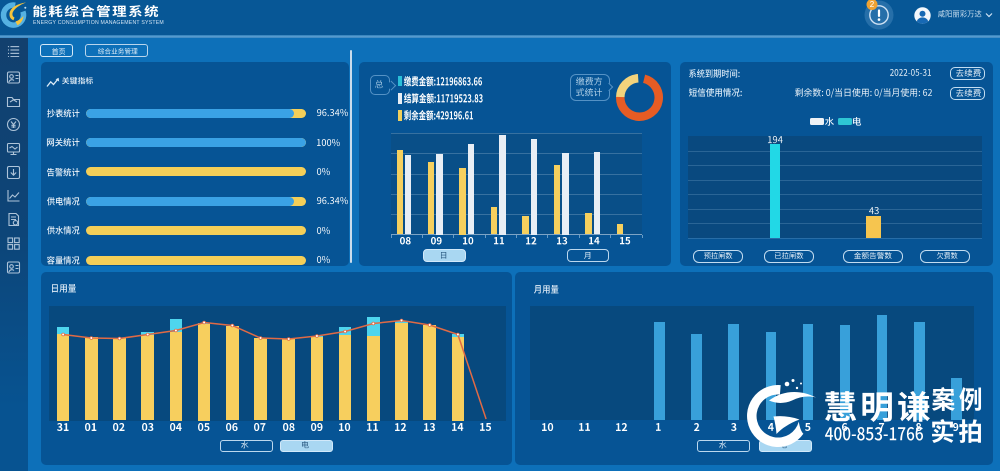  I want to click on svg-text: 2, so click(872, 4).